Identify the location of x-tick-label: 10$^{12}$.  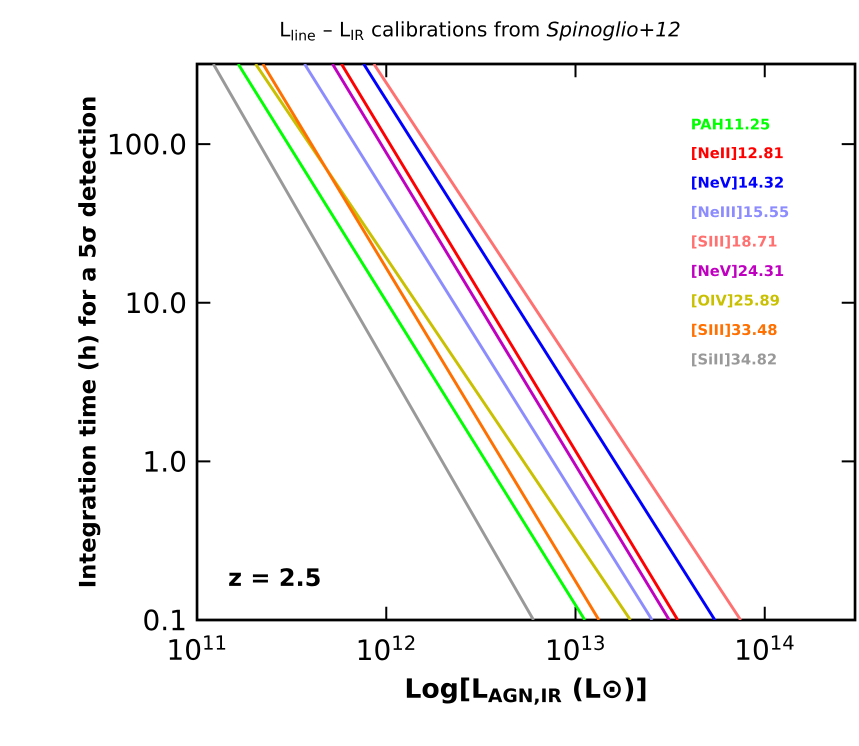
(386, 647).